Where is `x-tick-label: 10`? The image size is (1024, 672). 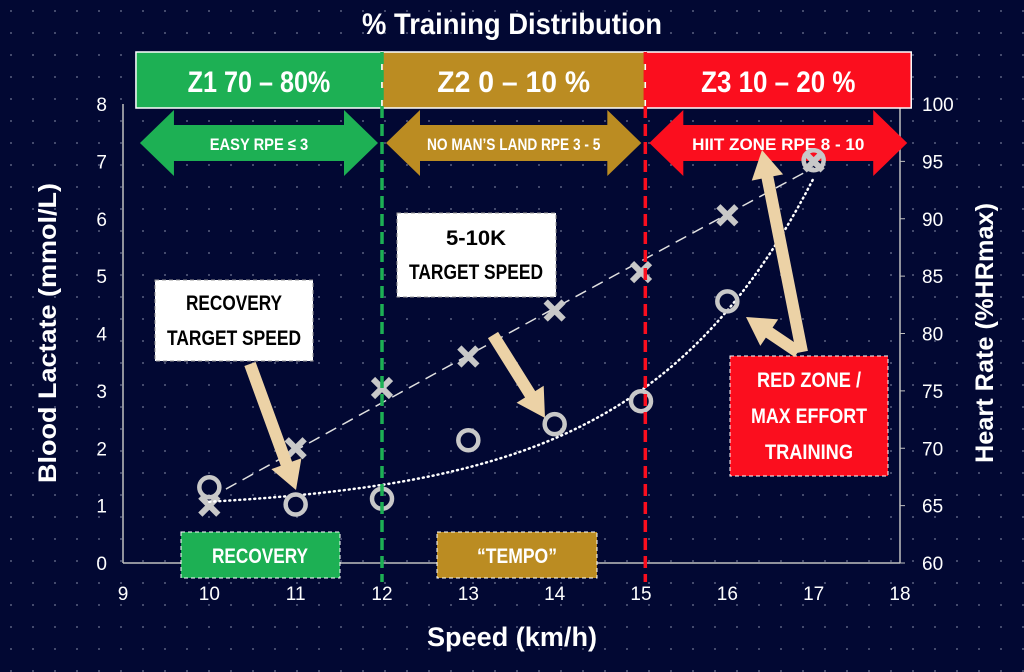 x-tick-label: 10 is located at coordinates (209, 594).